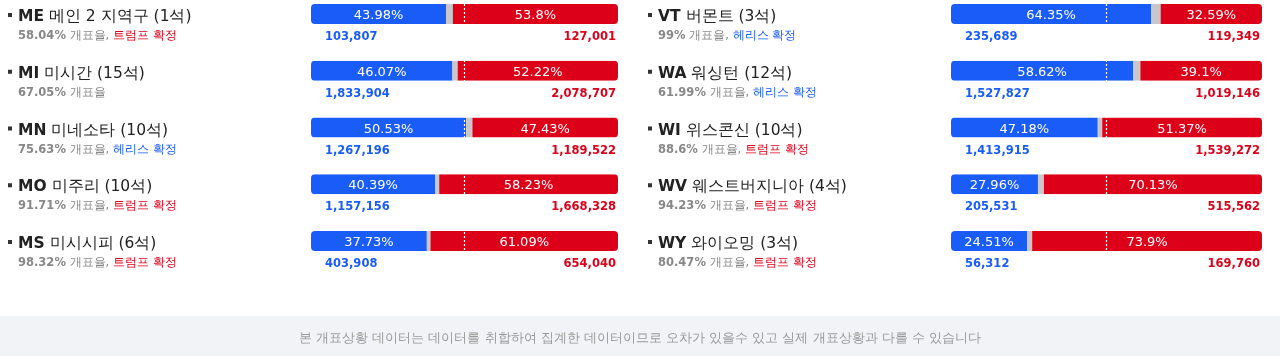 This screenshot has width=1280, height=356. I want to click on data-label: 43.98%, so click(378, 14).